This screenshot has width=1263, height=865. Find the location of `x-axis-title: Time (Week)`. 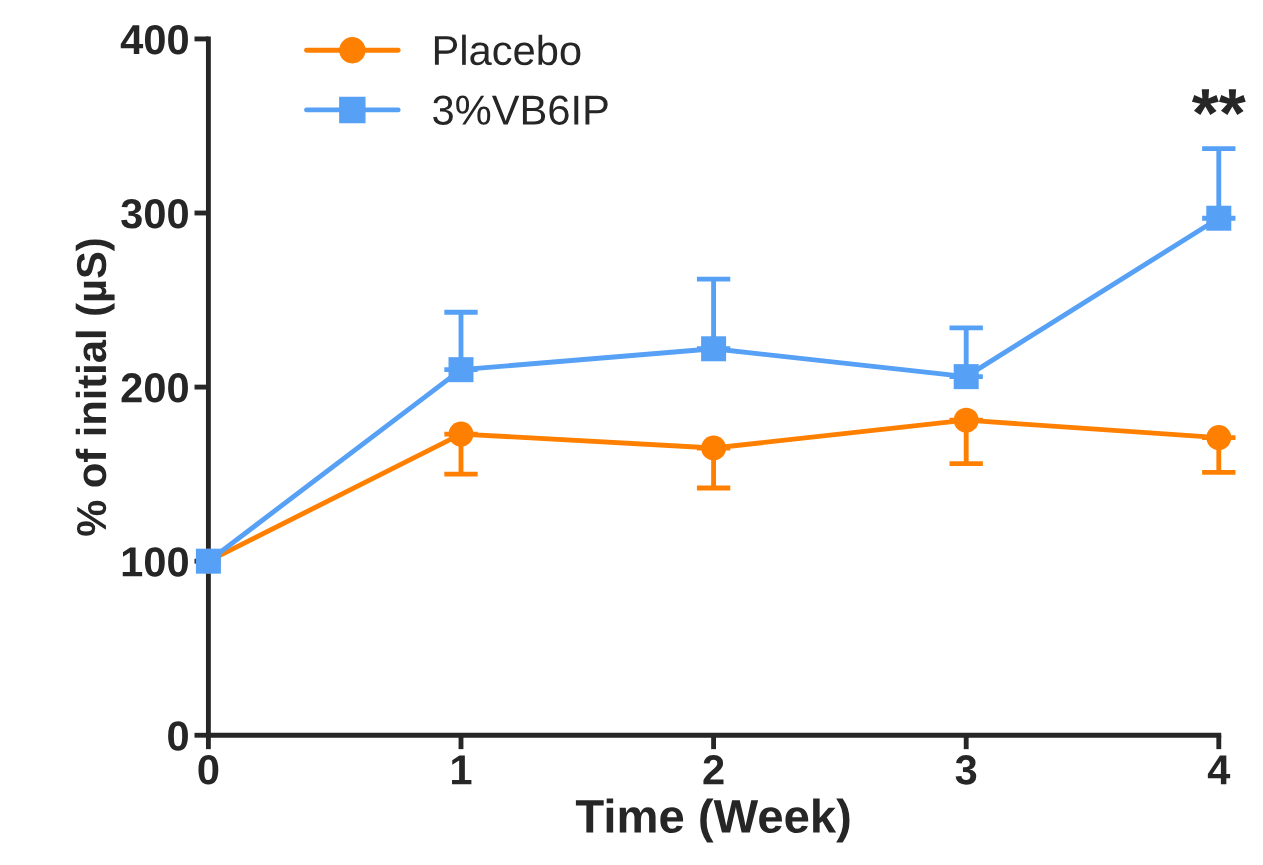

x-axis-title: Time (Week) is located at coordinates (712, 820).